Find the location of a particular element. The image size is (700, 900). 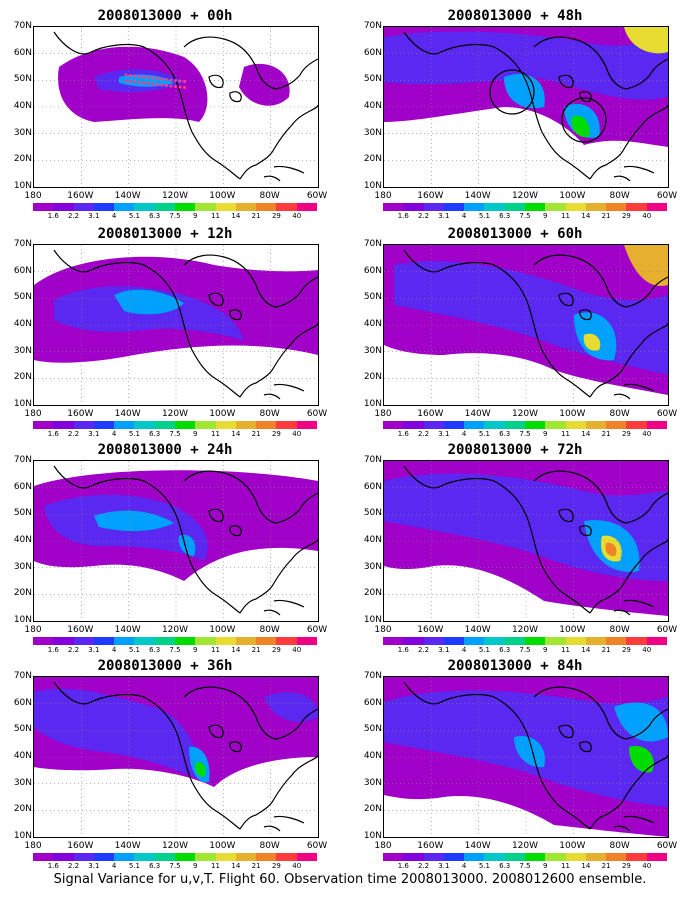

colorbar-label: 21 is located at coordinates (256, 434).